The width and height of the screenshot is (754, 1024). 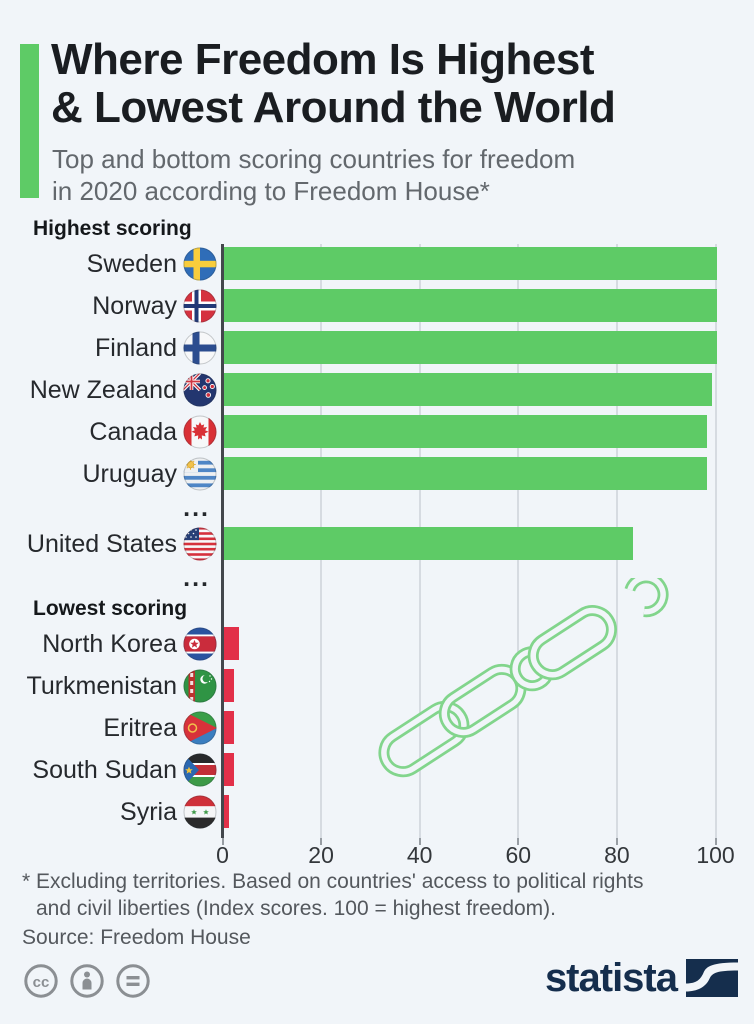 I want to click on x-axis-tick-0: 0, so click(x=222, y=855).